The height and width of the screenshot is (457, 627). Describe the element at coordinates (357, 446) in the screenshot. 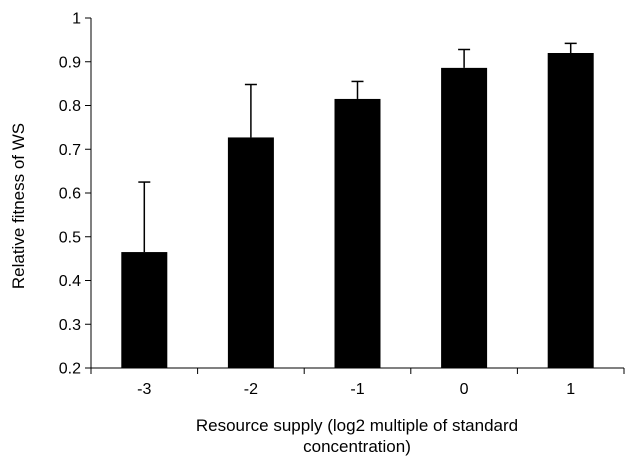

I see `x-axis-label-line-2: concentration)` at that location.